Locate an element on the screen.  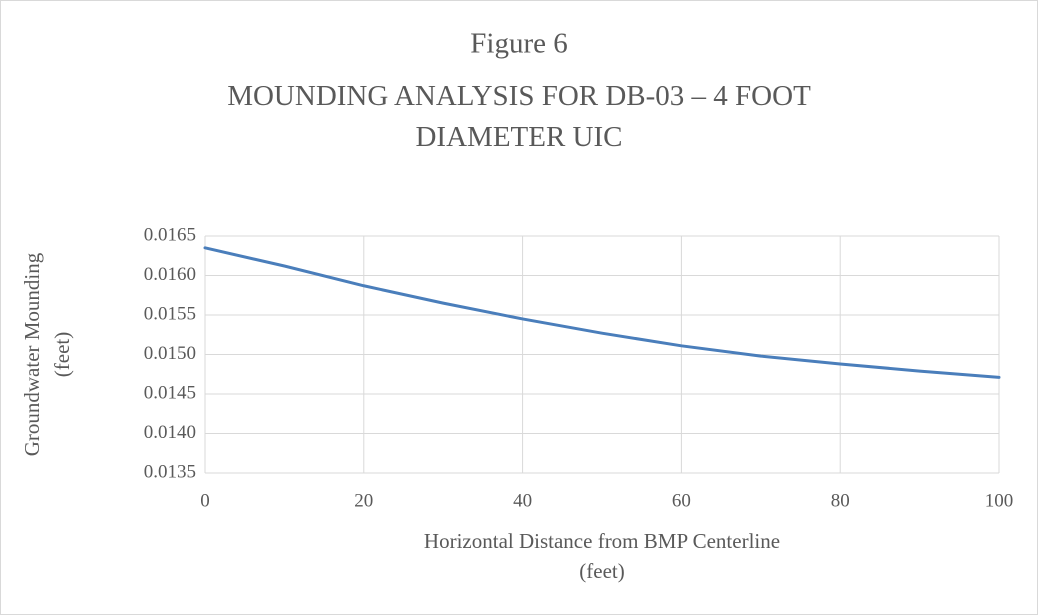
y-tick-label: 0.0140 is located at coordinates (170, 432).